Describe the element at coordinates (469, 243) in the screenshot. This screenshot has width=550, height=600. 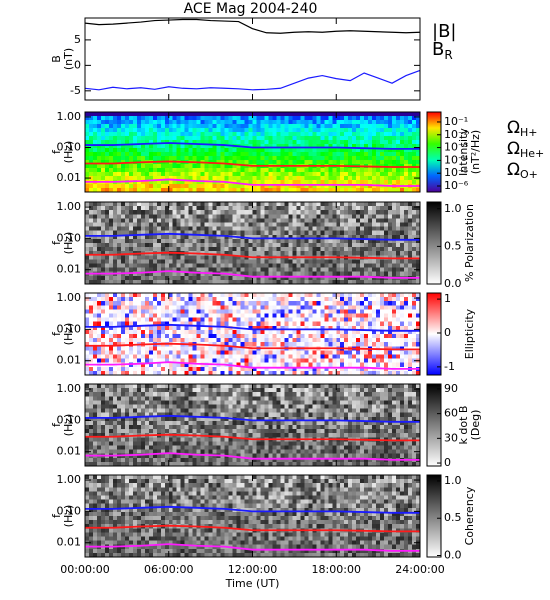
I see `colorbar-label: % Polarization` at that location.